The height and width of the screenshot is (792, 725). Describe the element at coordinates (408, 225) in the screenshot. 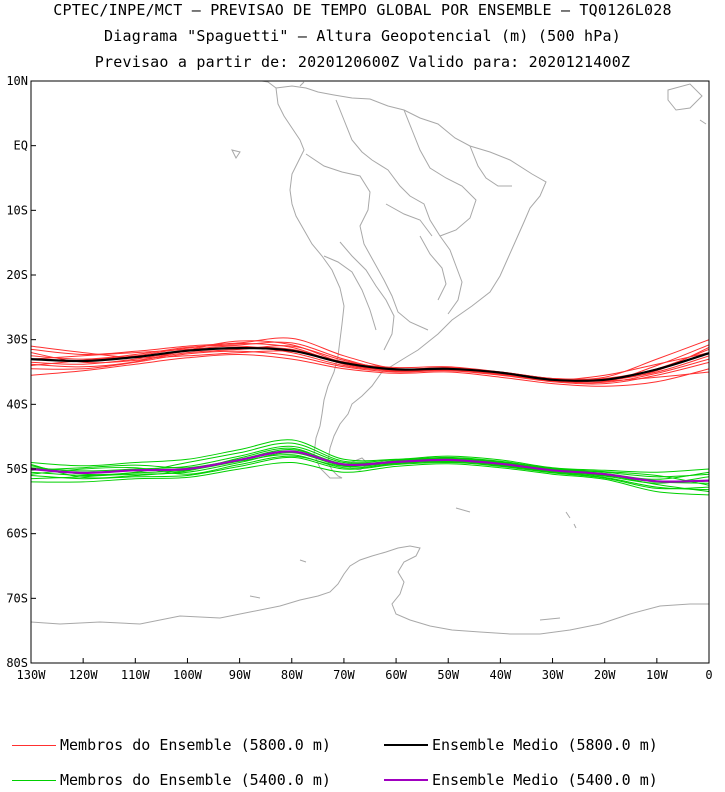

I see `country-borders` at that location.